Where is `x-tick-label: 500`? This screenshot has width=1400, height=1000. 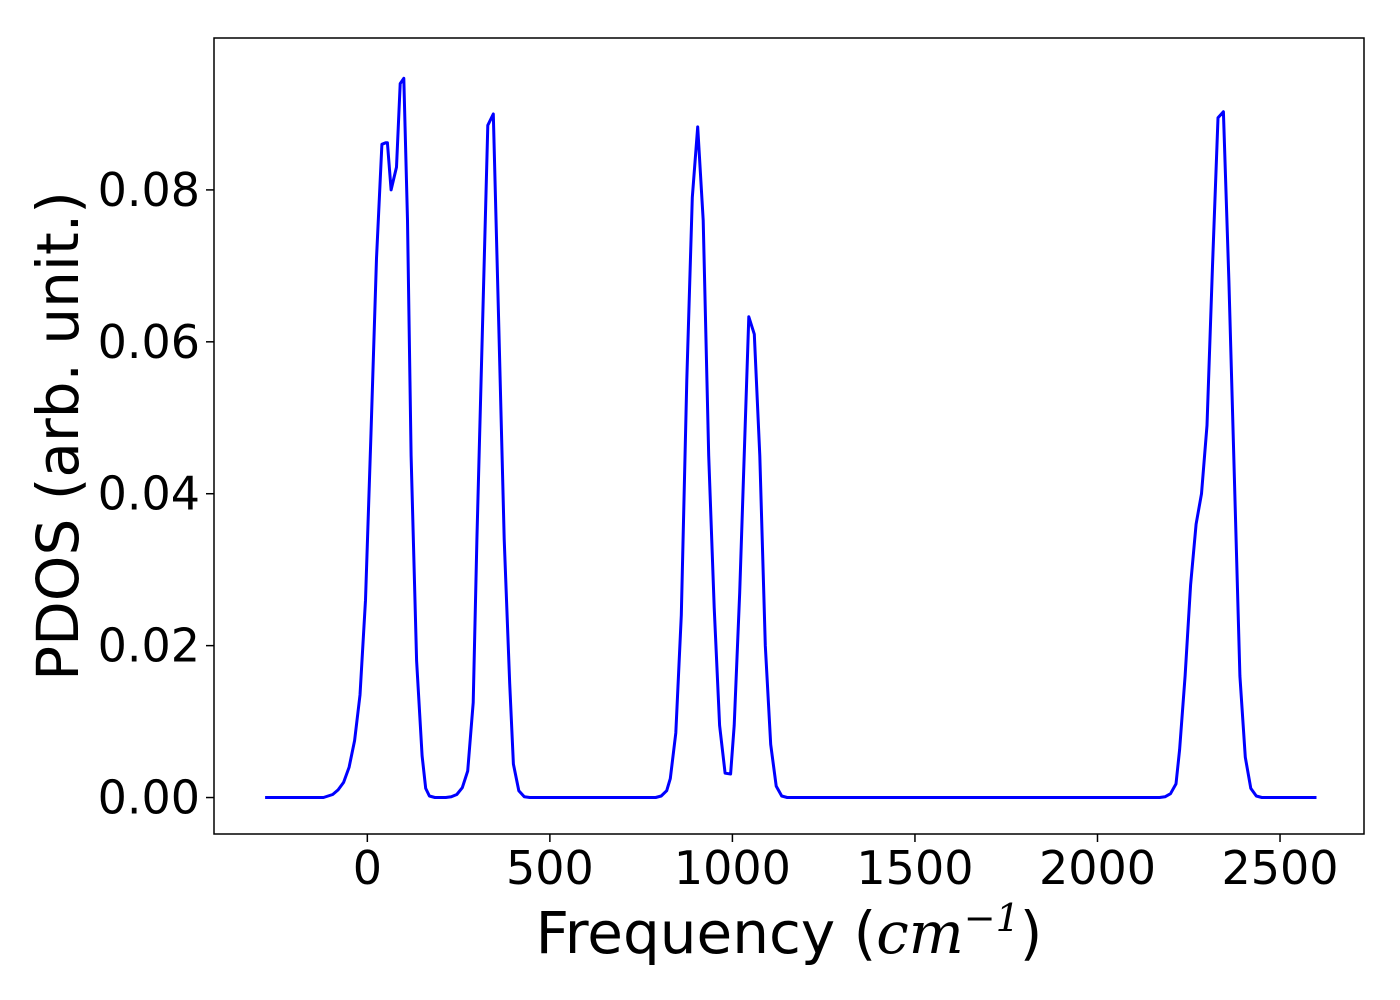 x-tick-label: 500 is located at coordinates (550, 868).